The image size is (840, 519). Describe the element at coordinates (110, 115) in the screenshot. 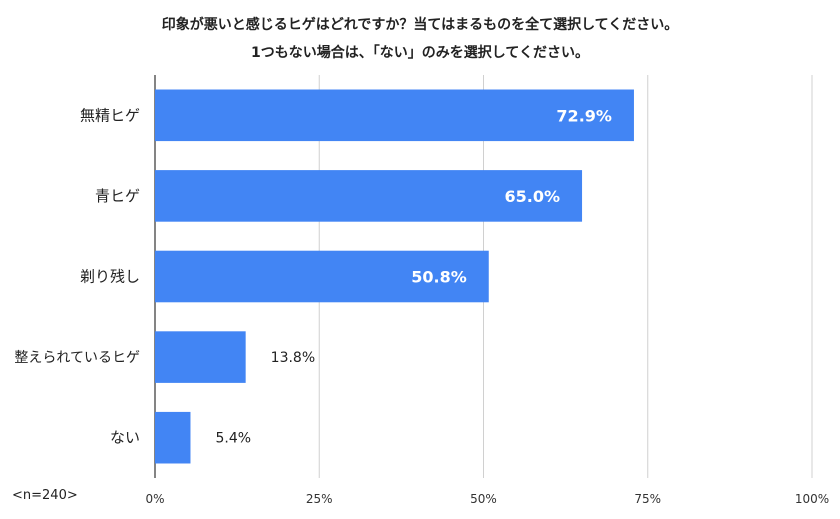

I see `category-label: 無精ヒゲ` at that location.